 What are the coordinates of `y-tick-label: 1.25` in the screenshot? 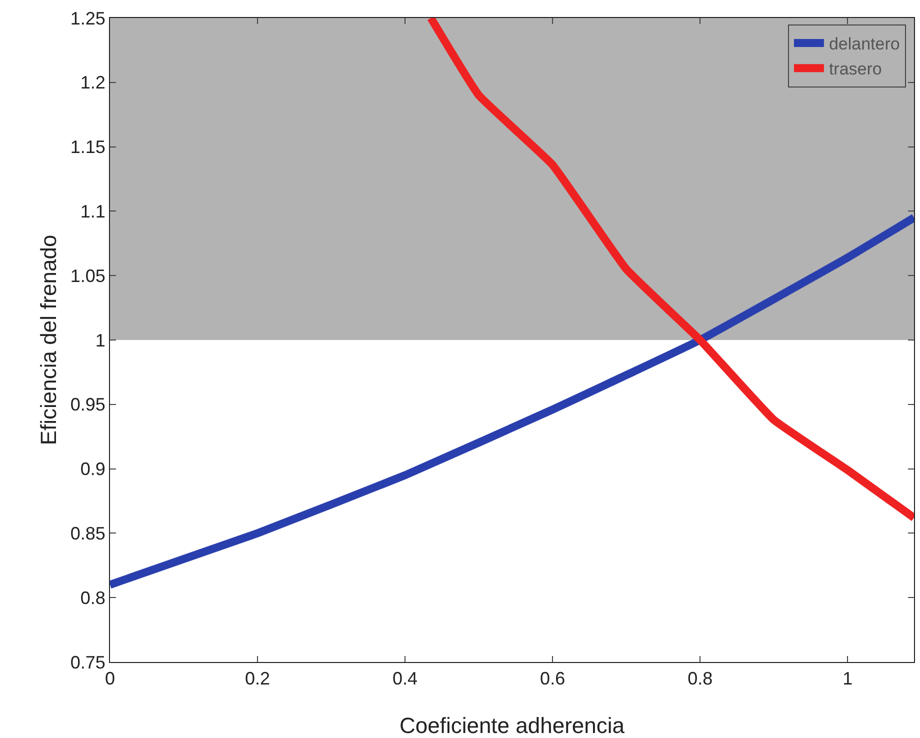 It's located at (88, 18).